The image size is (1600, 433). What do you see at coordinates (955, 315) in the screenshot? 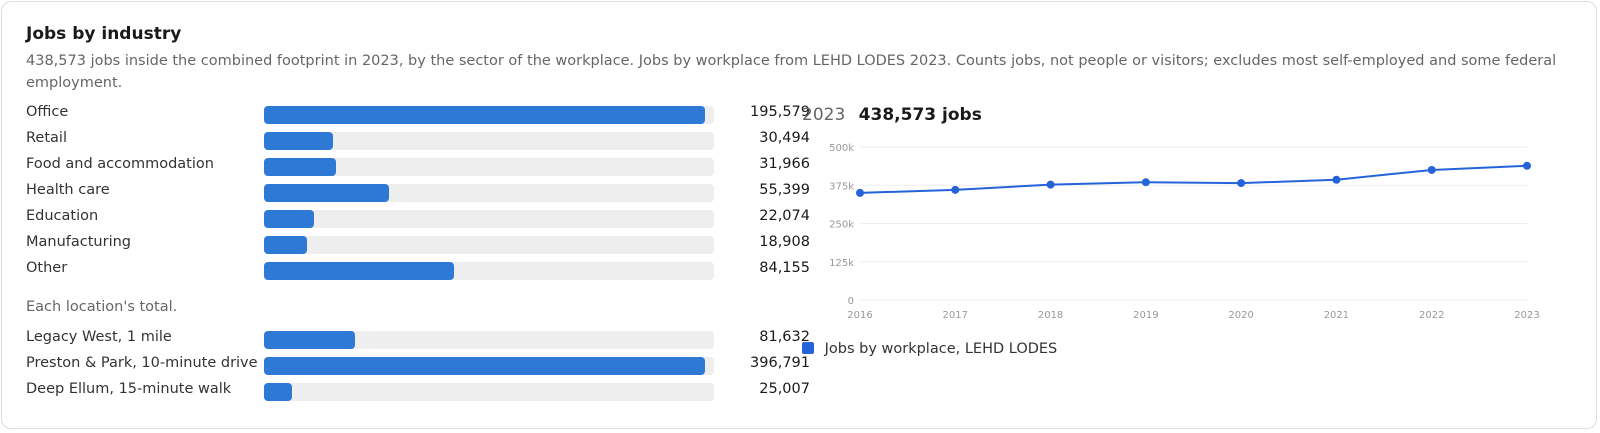
I see `x-tick-label: 2017` at bounding box center [955, 315].